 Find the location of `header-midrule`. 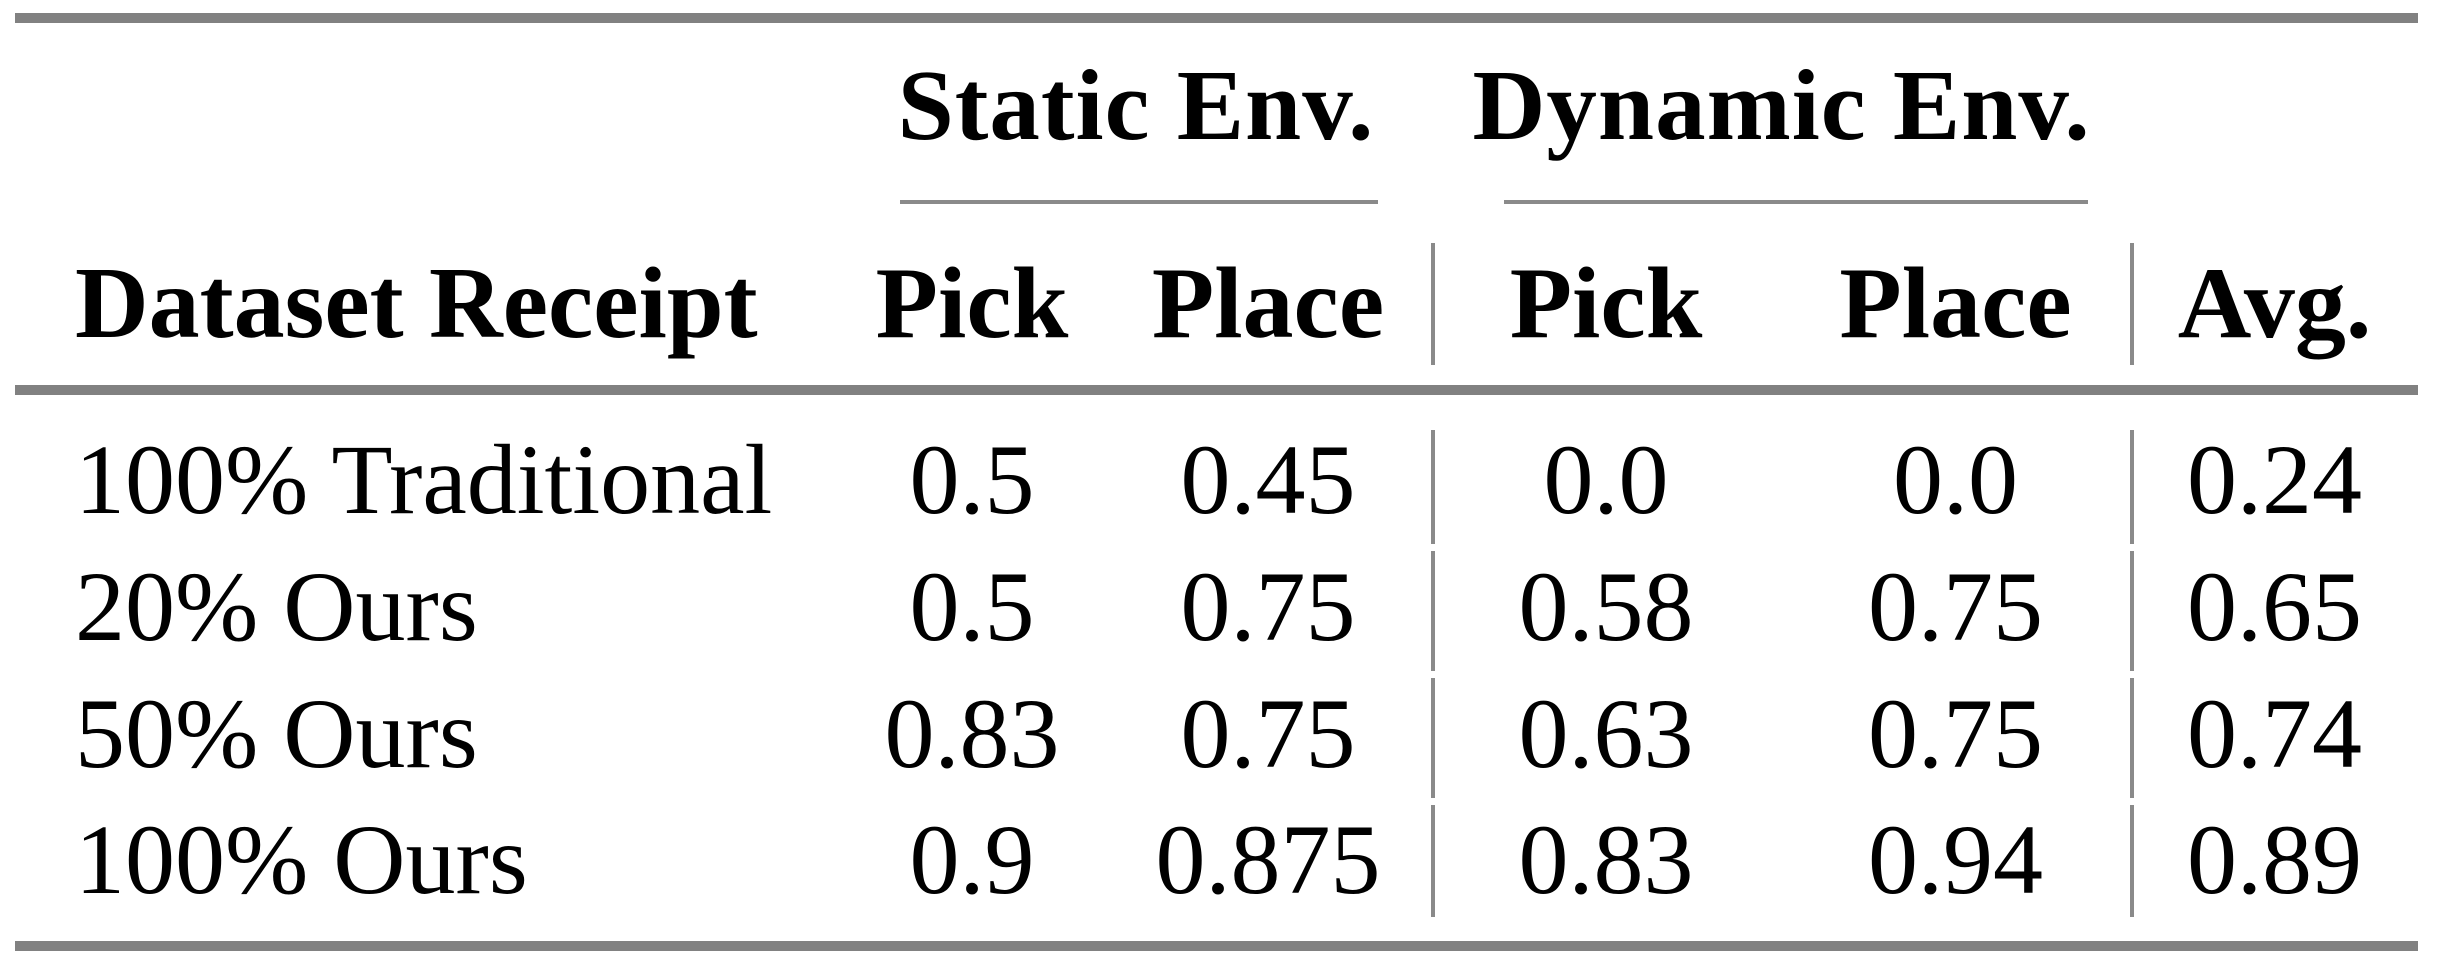

header-midrule is located at coordinates (1216, 390).